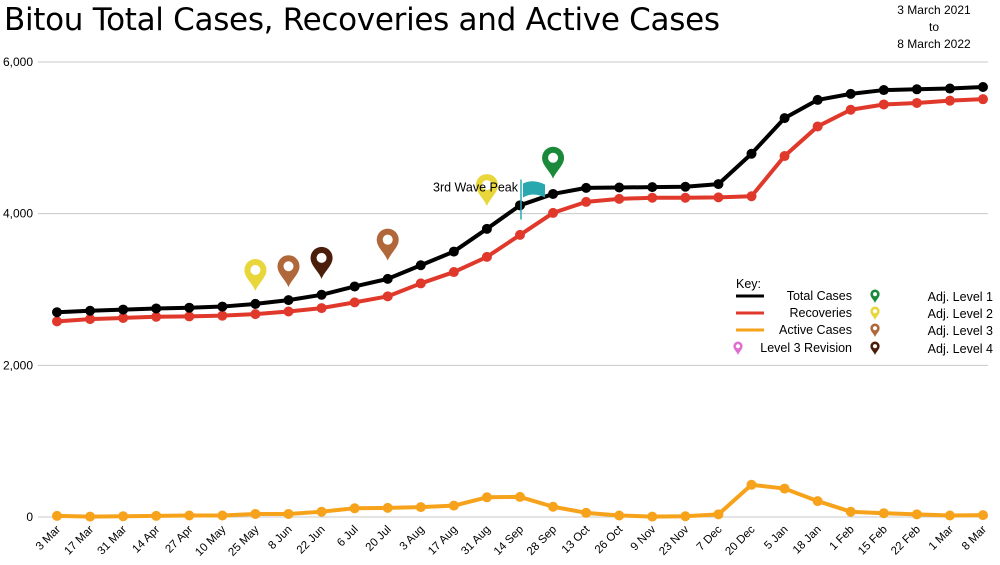 The height and width of the screenshot is (565, 1000). I want to click on wave-peak-label: 3rd Wave Peak, so click(476, 188).